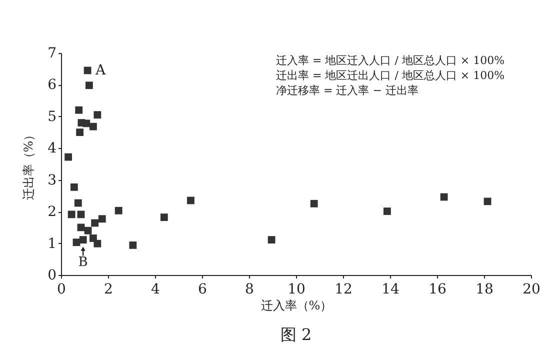 This screenshot has width=554, height=362. I want to click on x-tick-label: 18, so click(485, 290).